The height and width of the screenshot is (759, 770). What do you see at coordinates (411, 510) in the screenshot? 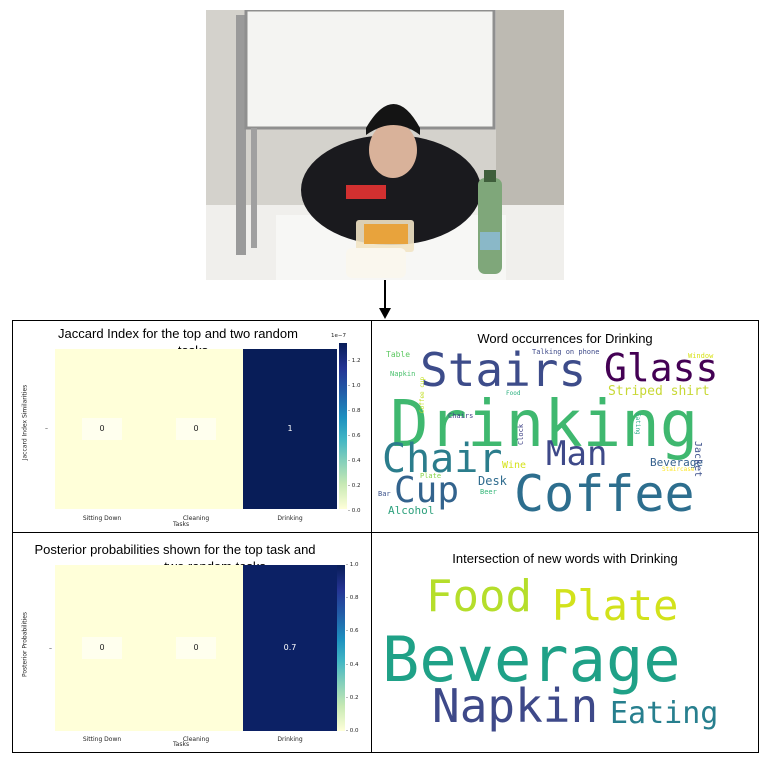
I see `wordcloud-word: Alcohol` at bounding box center [411, 510].